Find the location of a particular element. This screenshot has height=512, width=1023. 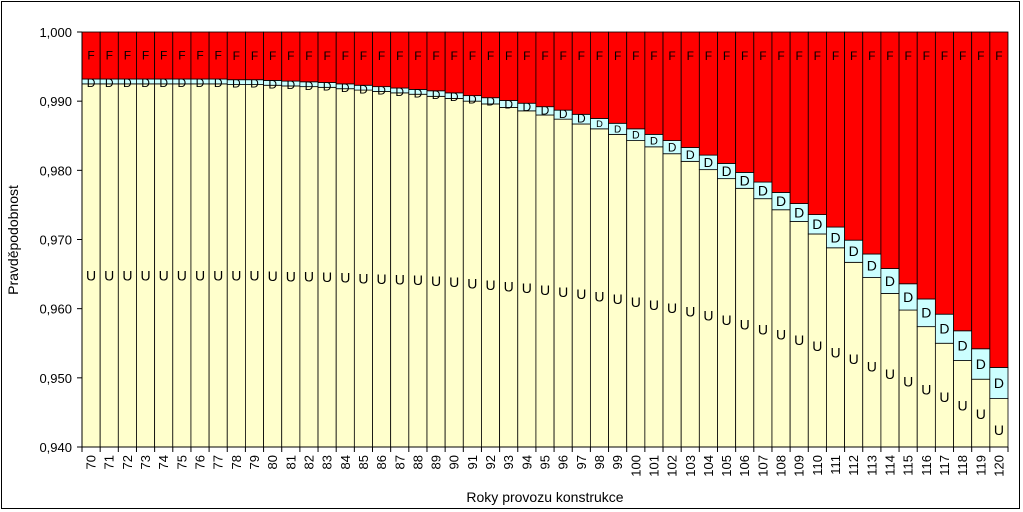

segment-label-d-93: D is located at coordinates (508, 104).